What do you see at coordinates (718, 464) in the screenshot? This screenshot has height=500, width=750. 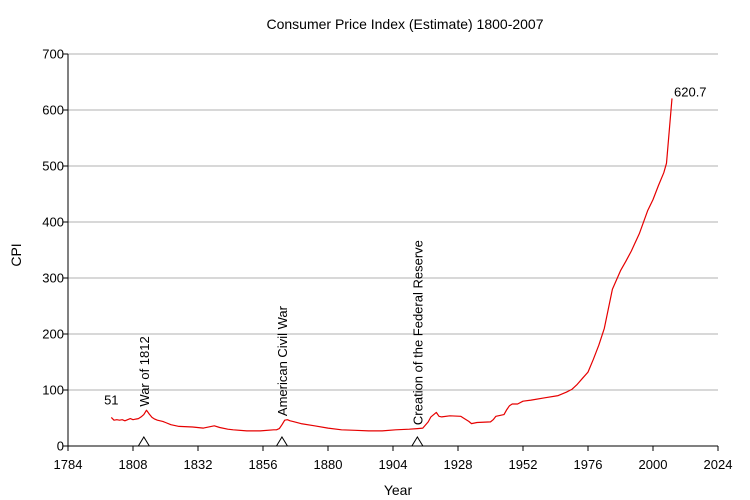 I see `x-tick-label: 2024` at bounding box center [718, 464].